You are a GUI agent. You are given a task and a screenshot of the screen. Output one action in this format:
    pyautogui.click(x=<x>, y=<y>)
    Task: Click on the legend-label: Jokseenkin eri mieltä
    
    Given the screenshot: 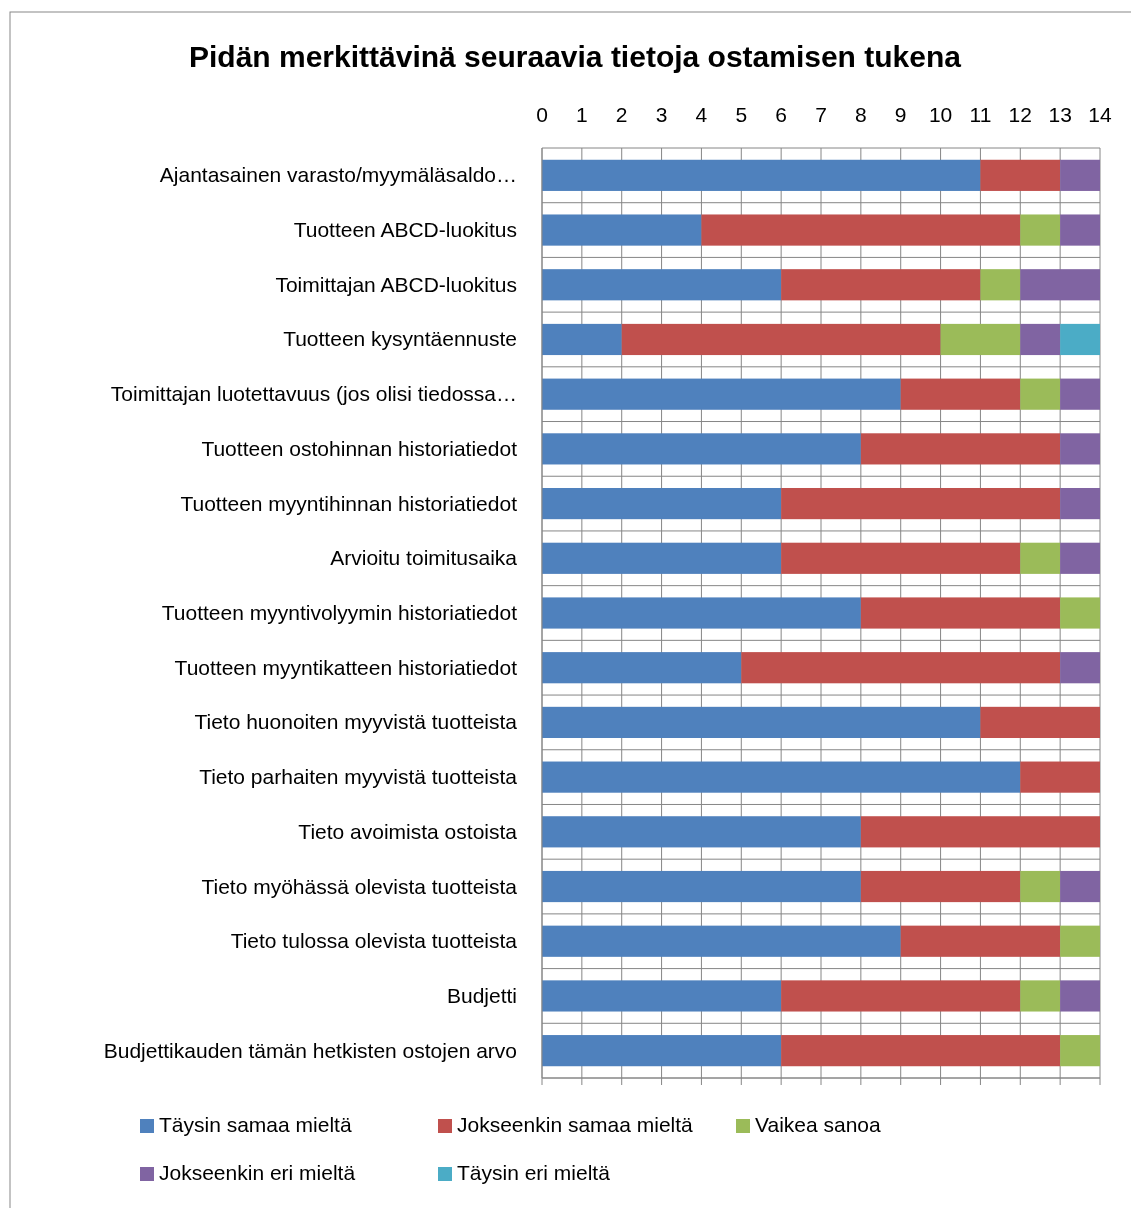 What is the action you would take?
    pyautogui.click(x=257, y=1172)
    